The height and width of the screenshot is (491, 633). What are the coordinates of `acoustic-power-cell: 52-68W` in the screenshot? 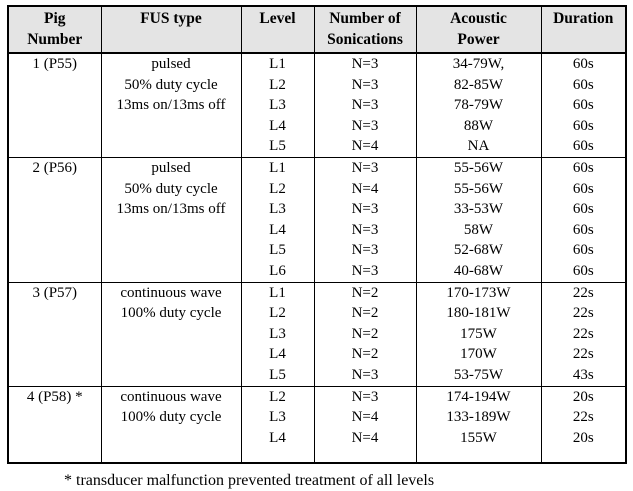 It's located at (478, 250).